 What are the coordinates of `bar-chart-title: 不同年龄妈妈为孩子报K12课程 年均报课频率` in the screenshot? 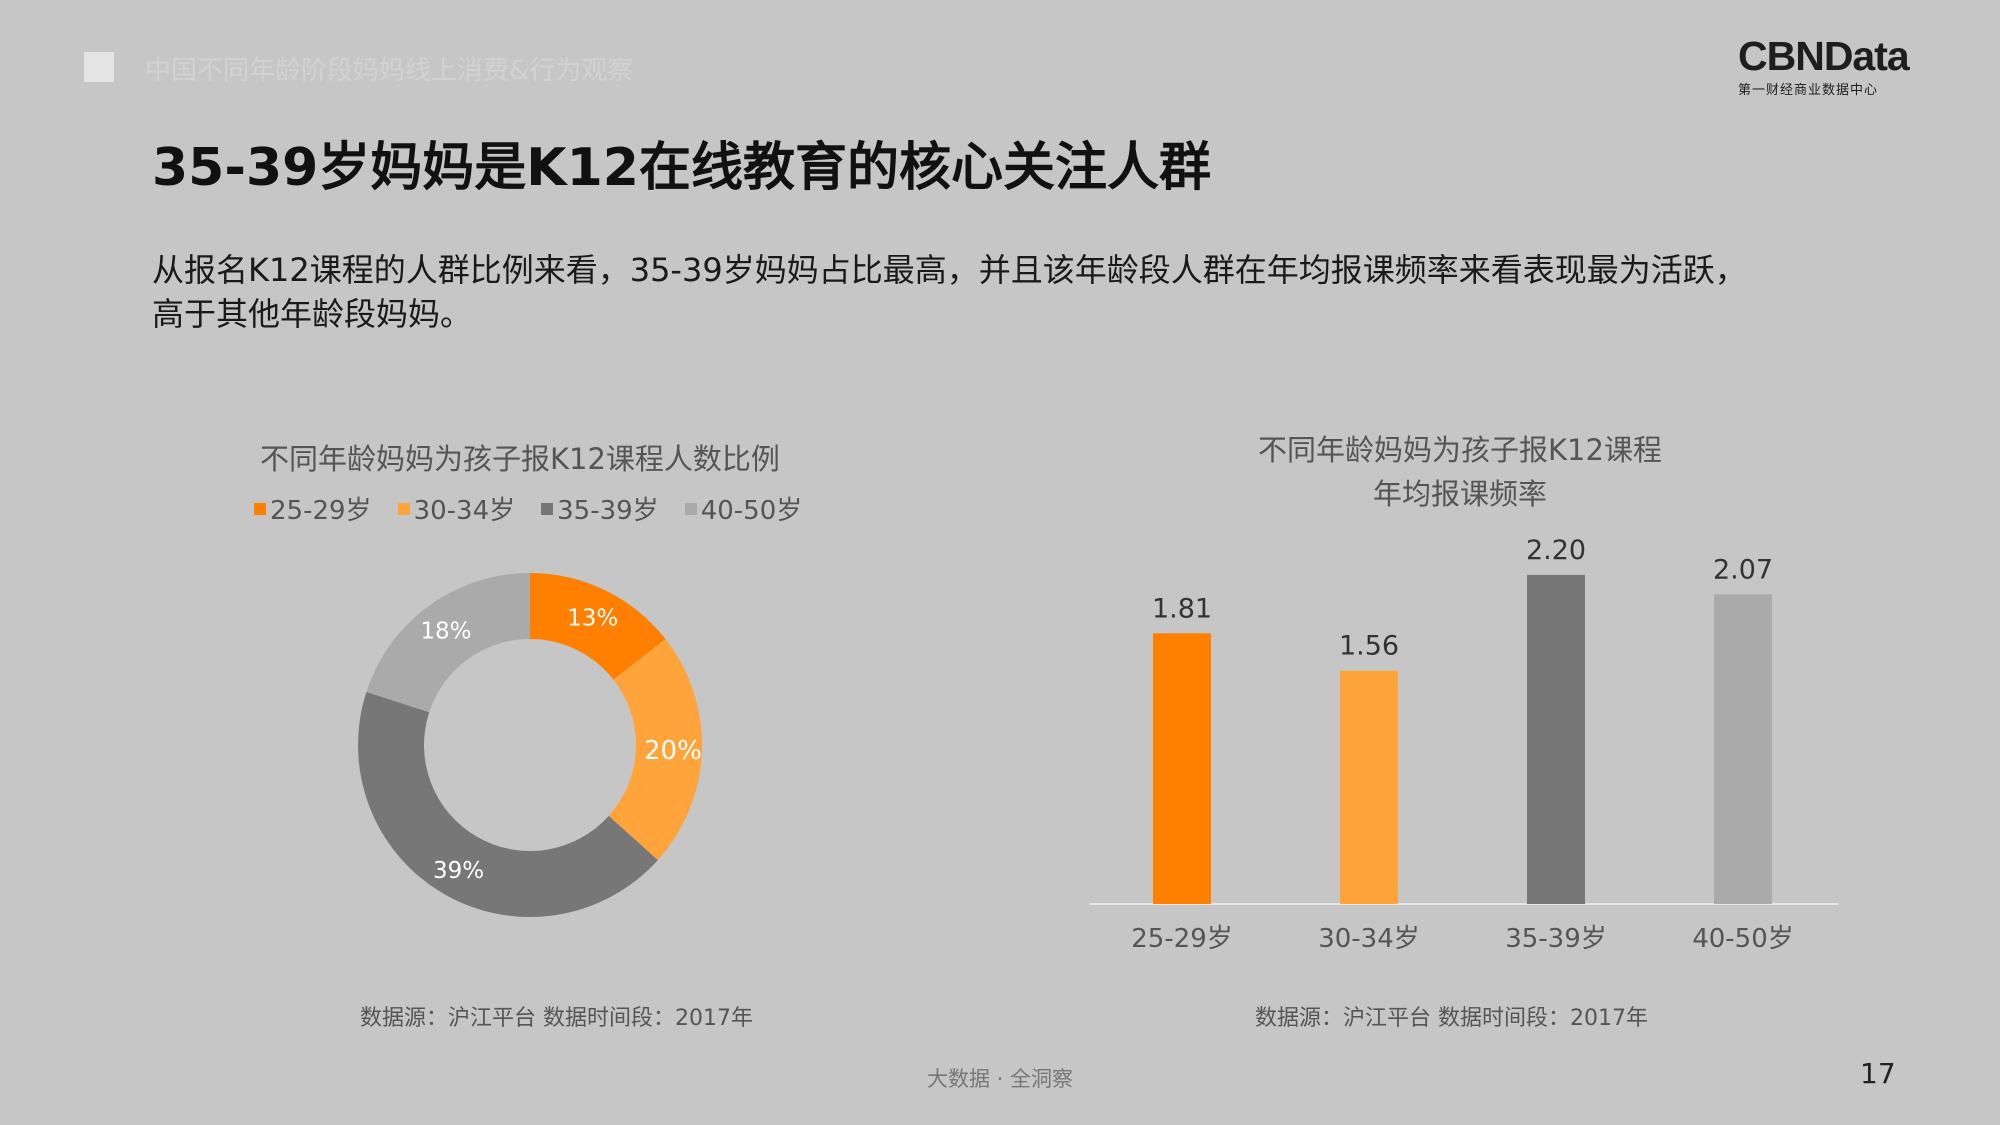 It's located at (1460, 472).